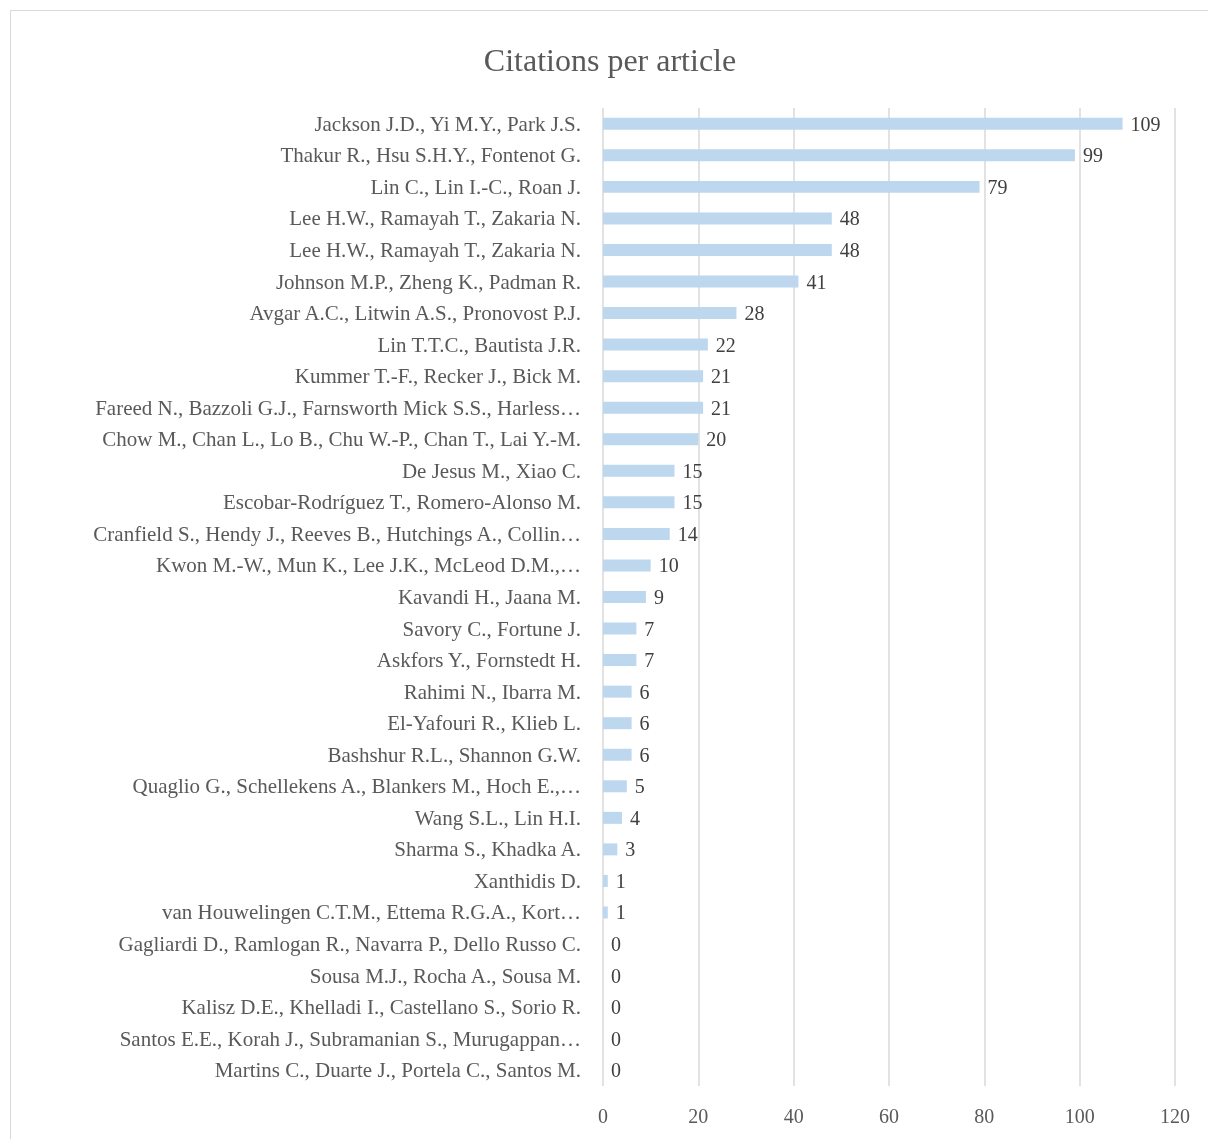 The image size is (1208, 1139). Describe the element at coordinates (445, 975) in the screenshot. I see `y-tick-label: Sousa M.J., Rocha A., Sousa M.` at that location.